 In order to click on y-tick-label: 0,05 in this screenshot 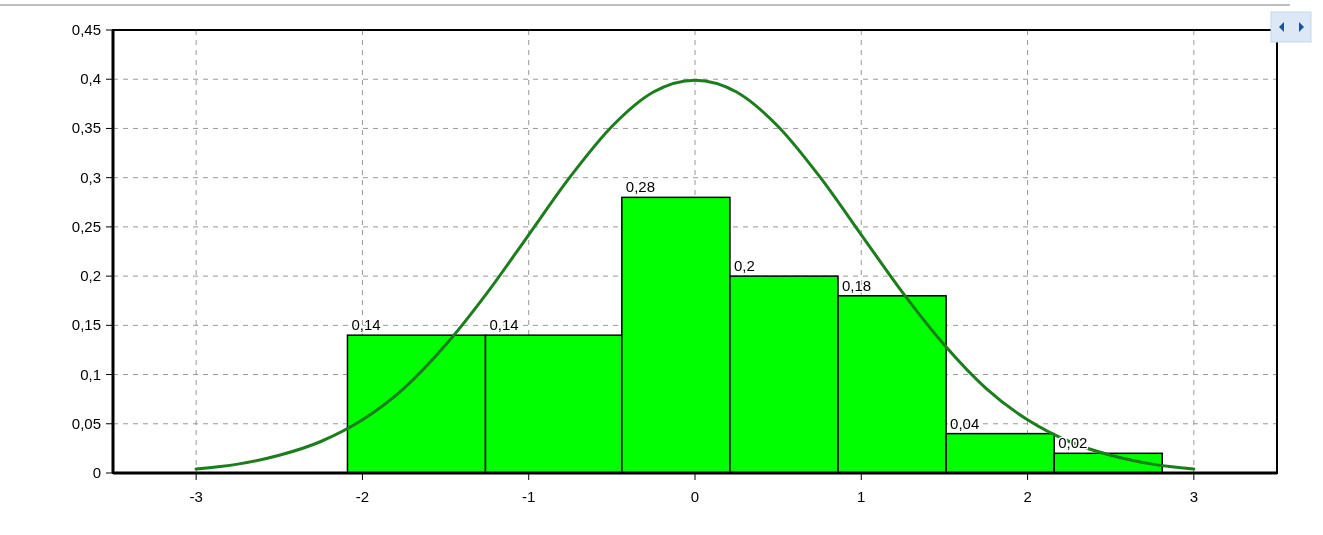, I will do `click(86, 423)`.